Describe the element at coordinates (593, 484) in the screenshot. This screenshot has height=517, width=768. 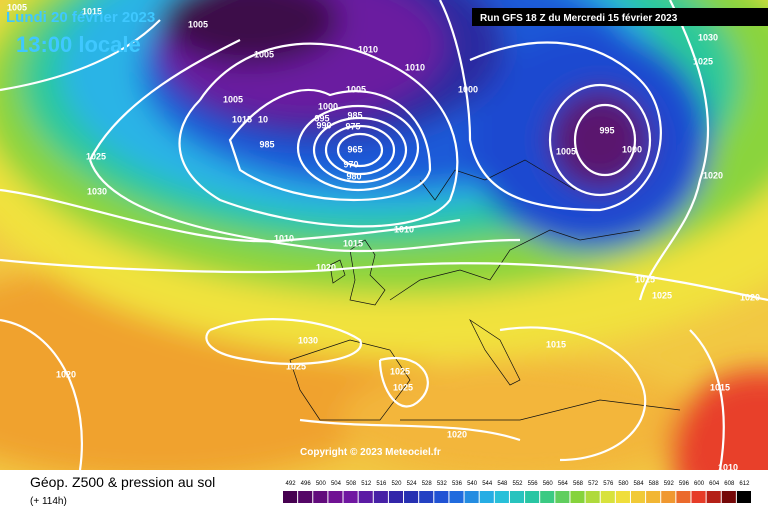
I see `scale-label: 572` at that location.